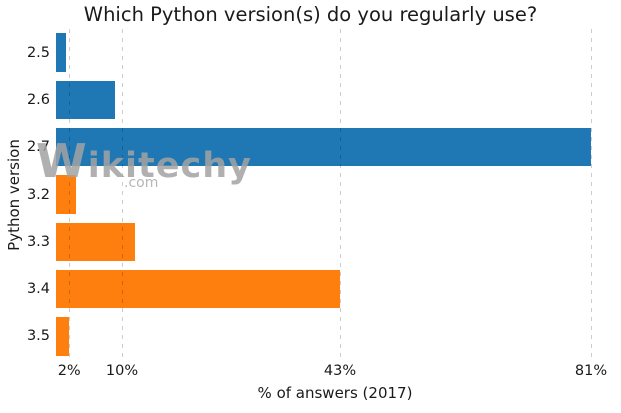  What do you see at coordinates (38, 241) in the screenshot?
I see `y-tick-label-3.3: 3.3` at bounding box center [38, 241].